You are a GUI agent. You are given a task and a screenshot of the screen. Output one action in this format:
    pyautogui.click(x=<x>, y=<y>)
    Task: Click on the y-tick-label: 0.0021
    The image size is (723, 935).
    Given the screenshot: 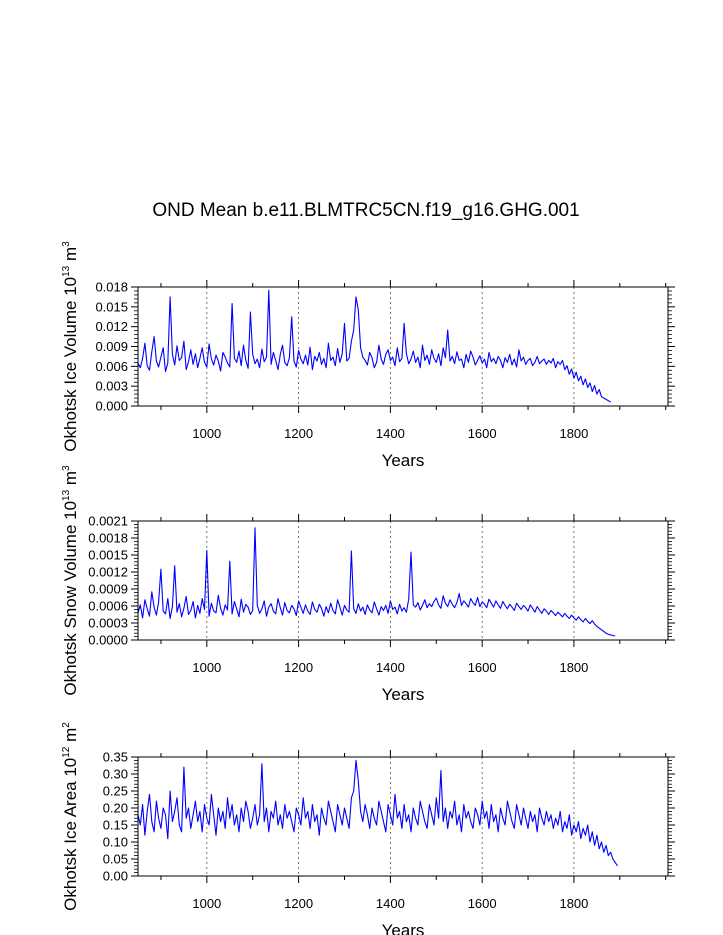 What is the action you would take?
    pyautogui.click(x=108, y=521)
    